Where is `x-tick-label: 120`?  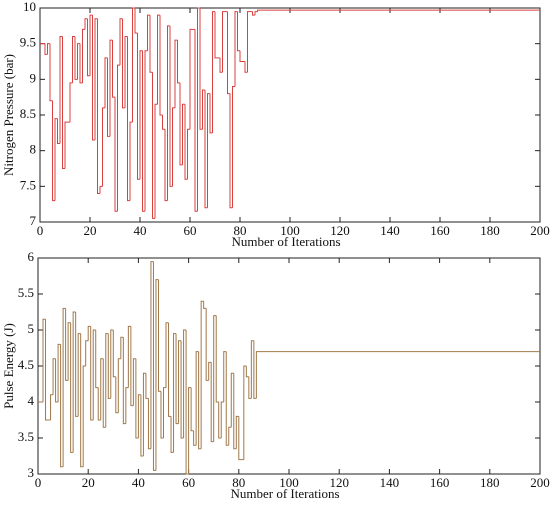 x-tick-label: 120 is located at coordinates (340, 230).